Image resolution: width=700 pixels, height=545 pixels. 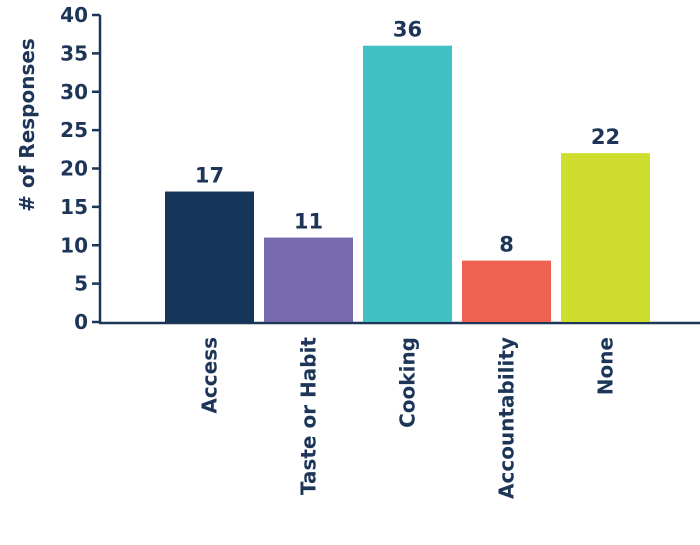 What do you see at coordinates (210, 375) in the screenshot?
I see `x-tick-label: Access` at bounding box center [210, 375].